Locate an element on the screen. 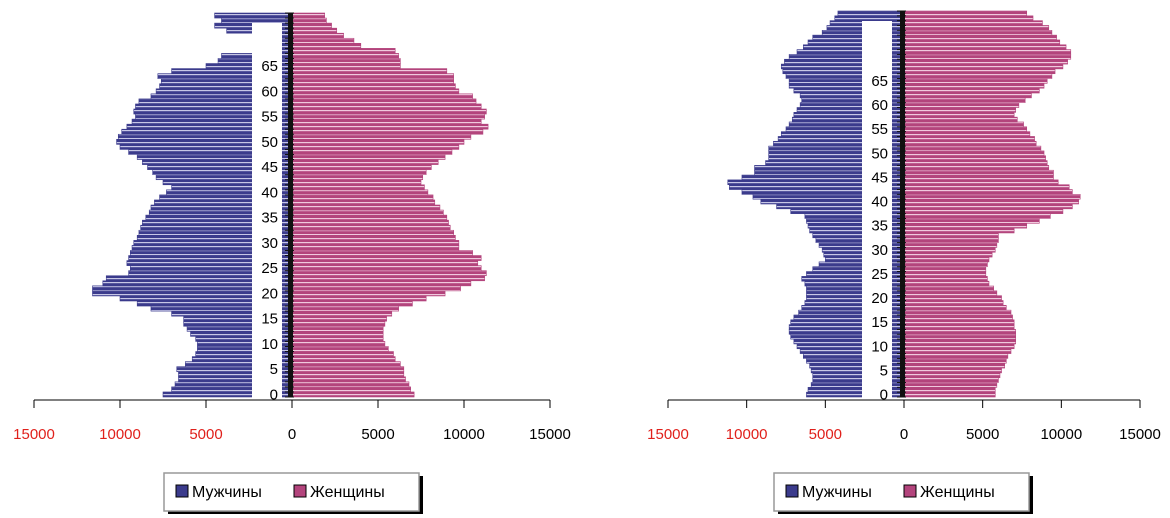 This screenshot has height=518, width=1170. age-label: 55 is located at coordinates (269, 117).